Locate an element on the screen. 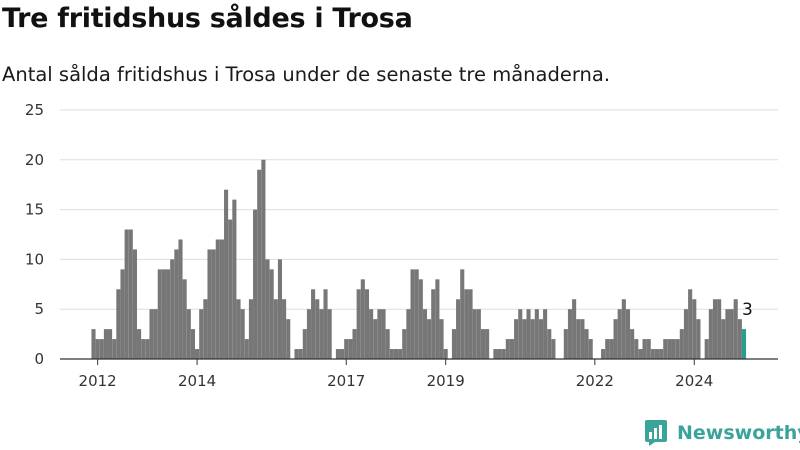 This screenshot has width=800, height=450. x-tick-label: 2014 is located at coordinates (197, 381).